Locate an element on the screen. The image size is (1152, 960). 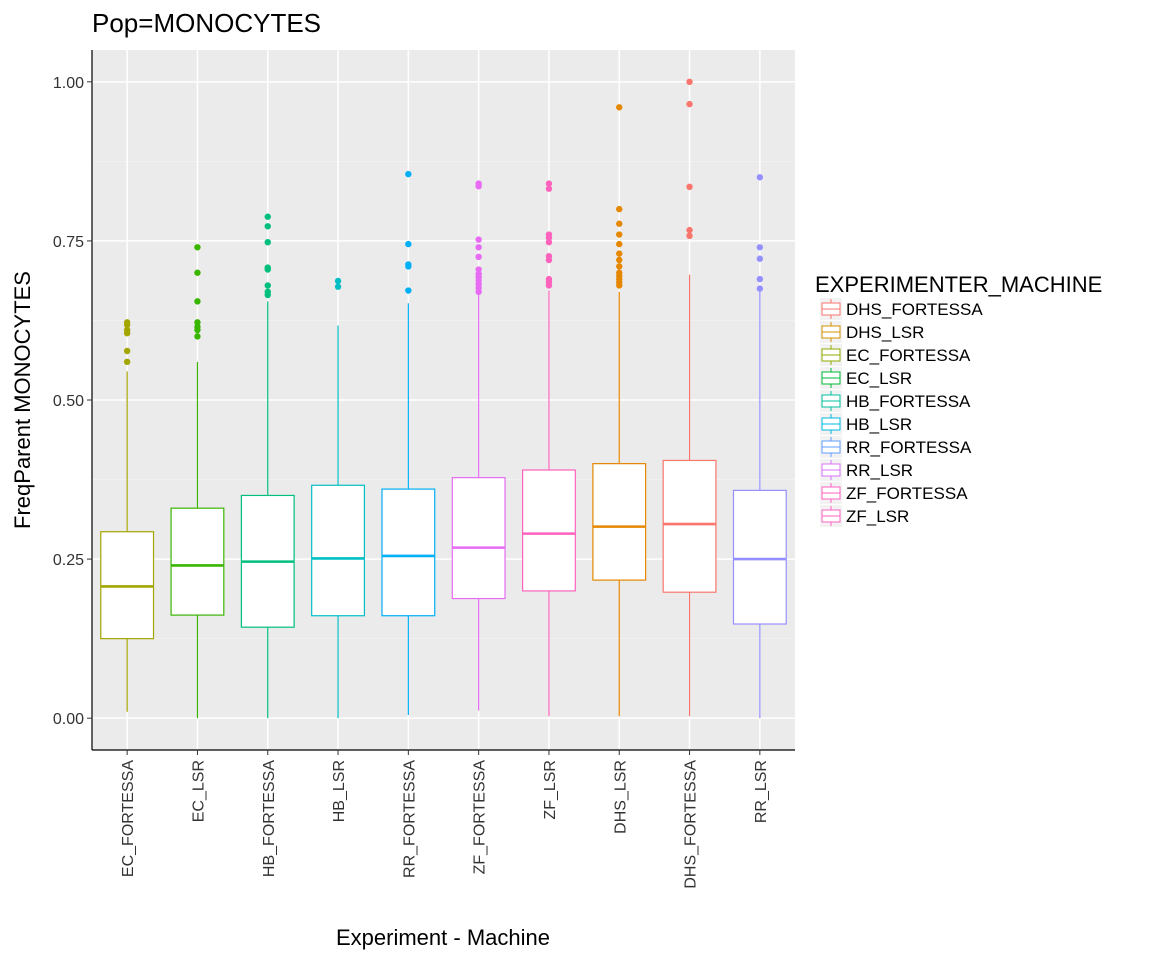
legend-item-dhs-fortessa: DHS_FORTESSA is located at coordinates (901, 309).